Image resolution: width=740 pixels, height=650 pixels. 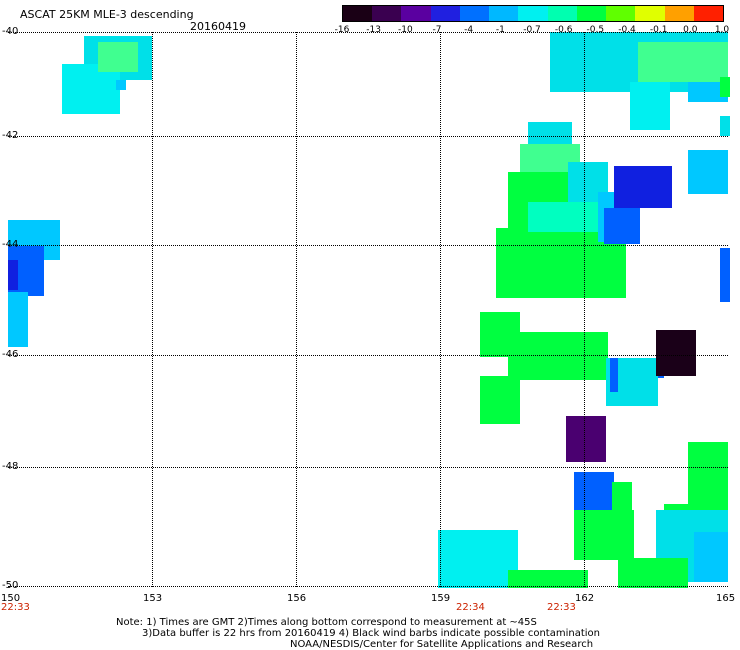 What do you see at coordinates (470, 607) in the screenshot?
I see `time-label: 22:34` at bounding box center [470, 607].